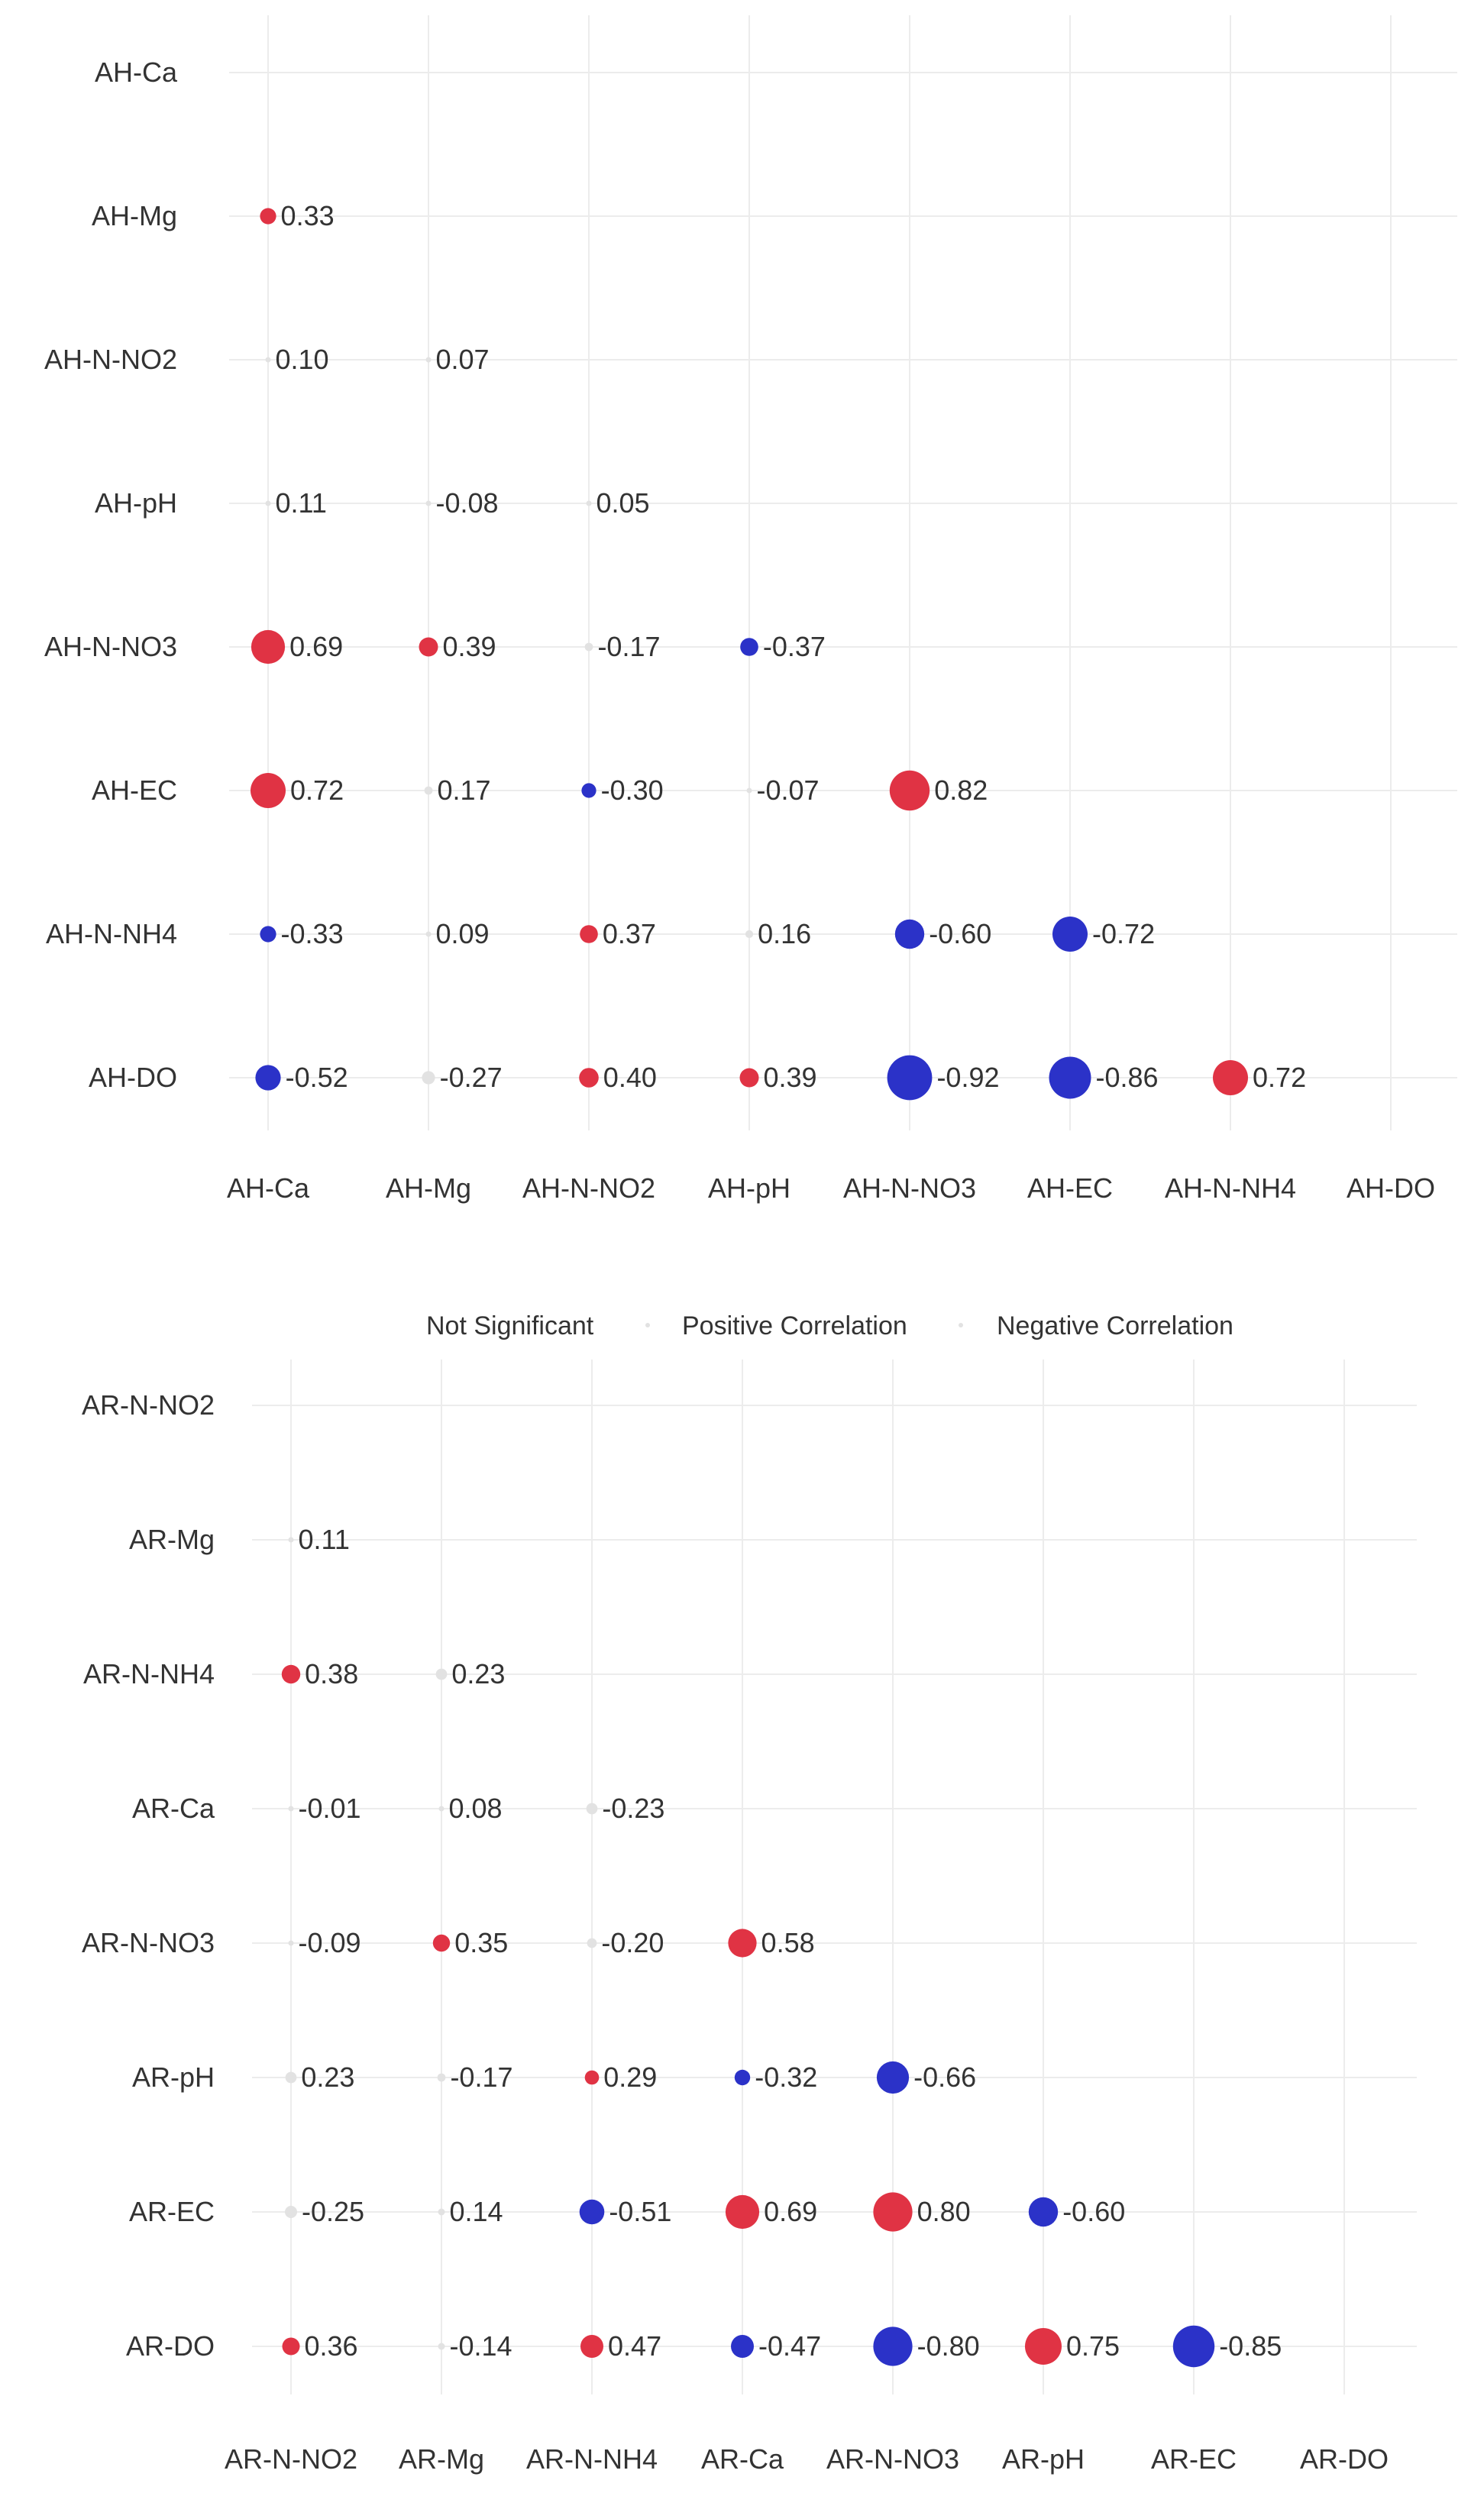  What do you see at coordinates (173, 1809) in the screenshot?
I see `y-tick-ar-ca: AR-Ca` at bounding box center [173, 1809].